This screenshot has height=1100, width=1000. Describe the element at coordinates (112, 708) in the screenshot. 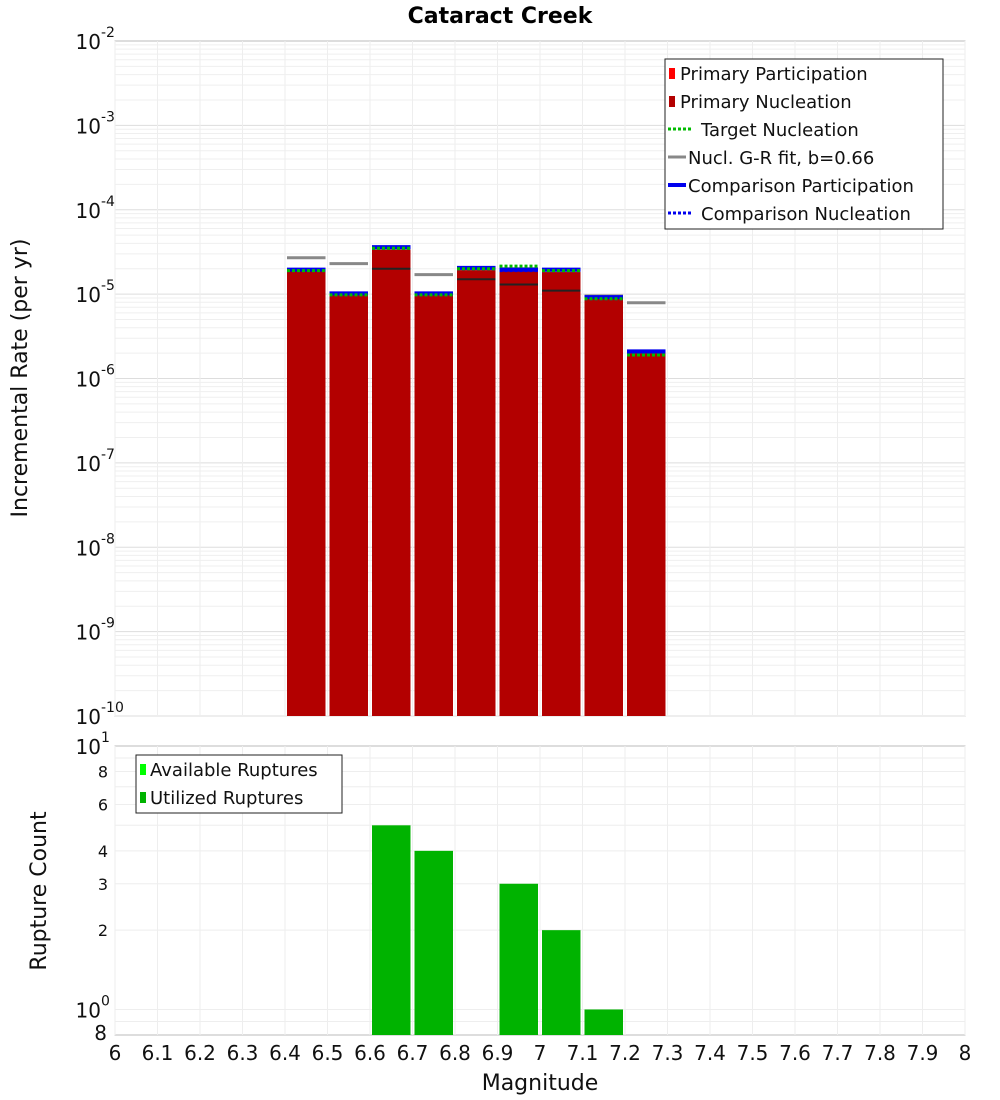

I see `top-y-tick-exponent: -10` at that location.